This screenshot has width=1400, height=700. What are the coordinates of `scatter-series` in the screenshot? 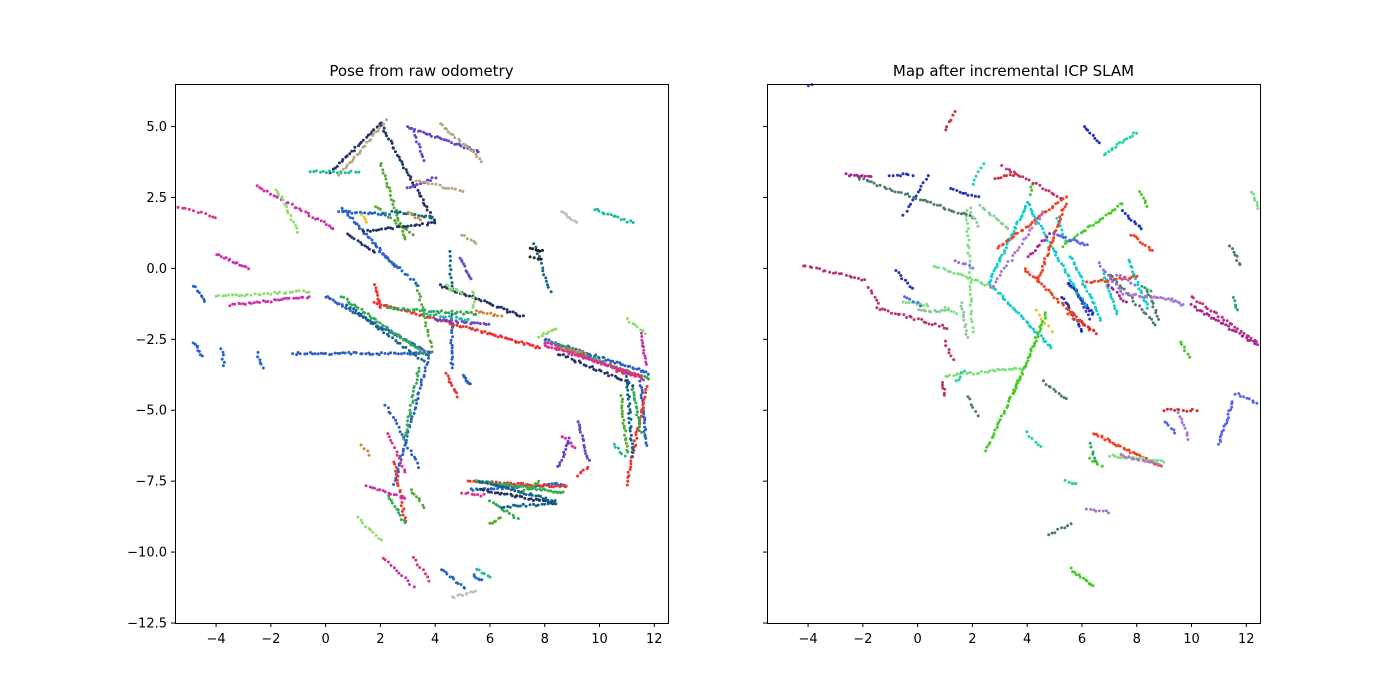 It's located at (1071, 261).